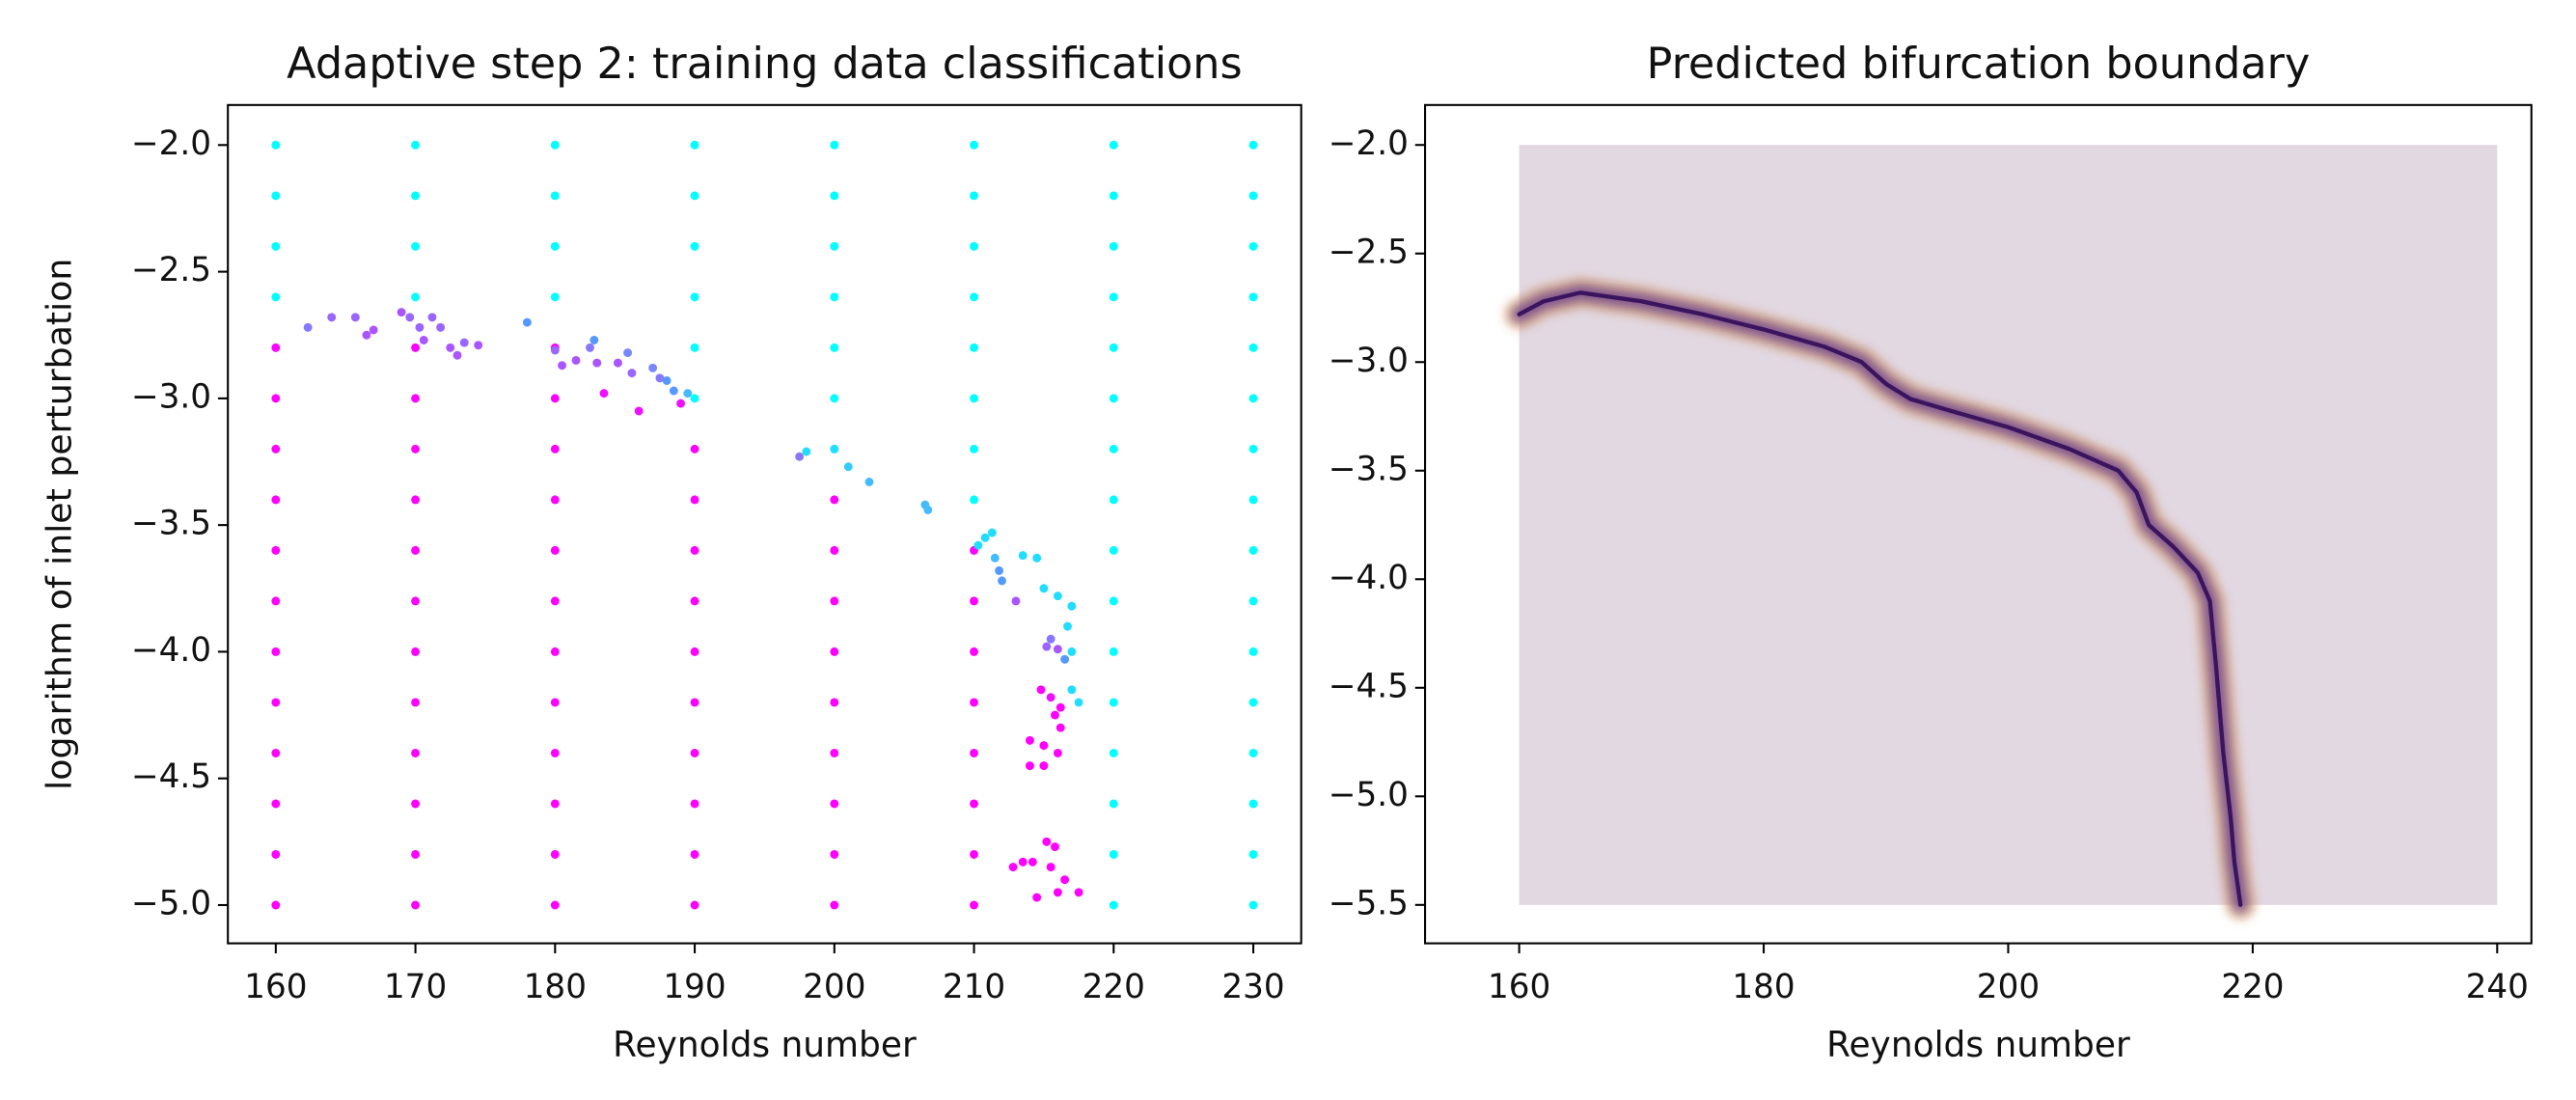  What do you see at coordinates (1979, 64) in the screenshot?
I see `chart-title: Predicted bifurcation boundary` at bounding box center [1979, 64].